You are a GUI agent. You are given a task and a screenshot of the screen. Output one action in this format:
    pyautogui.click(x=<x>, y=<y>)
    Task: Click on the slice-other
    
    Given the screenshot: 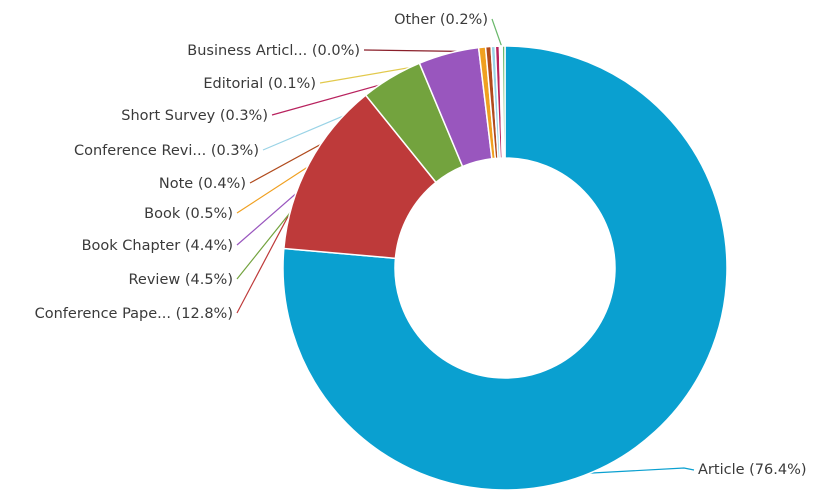 What is the action you would take?
    pyautogui.click(x=503, y=102)
    